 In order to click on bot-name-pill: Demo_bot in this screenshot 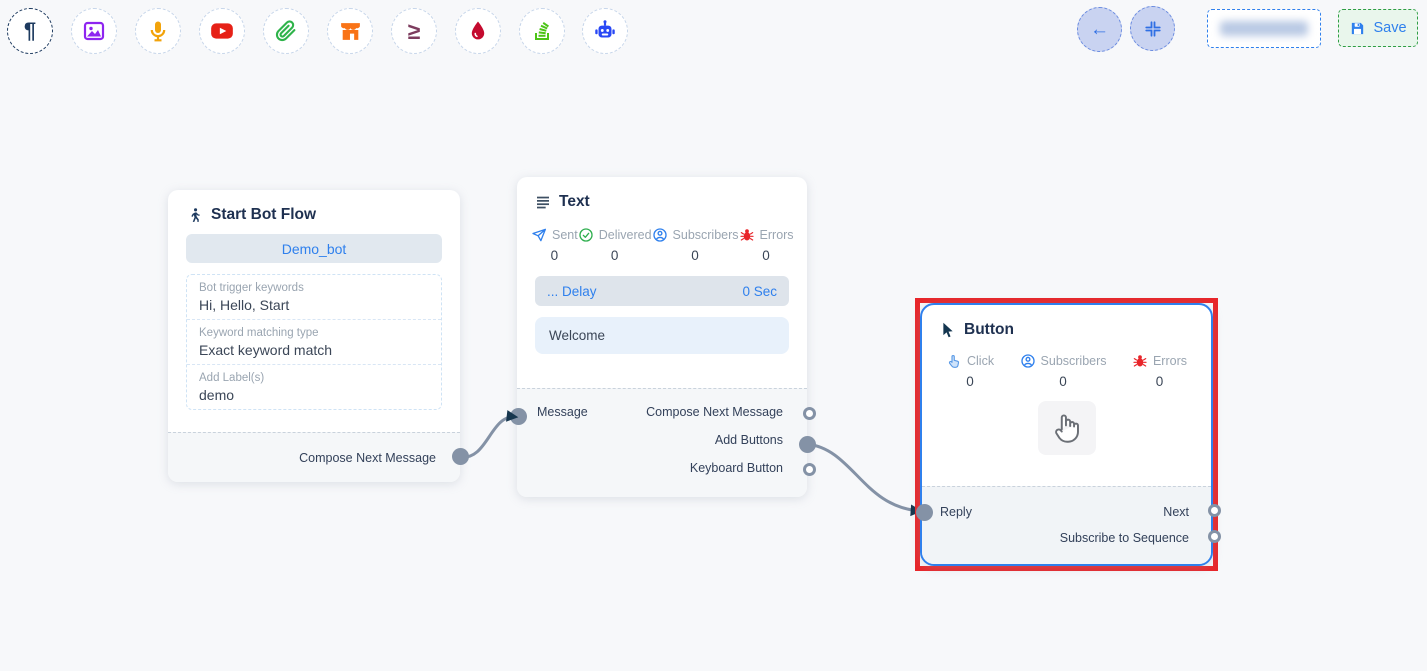, I will do `click(314, 248)`.